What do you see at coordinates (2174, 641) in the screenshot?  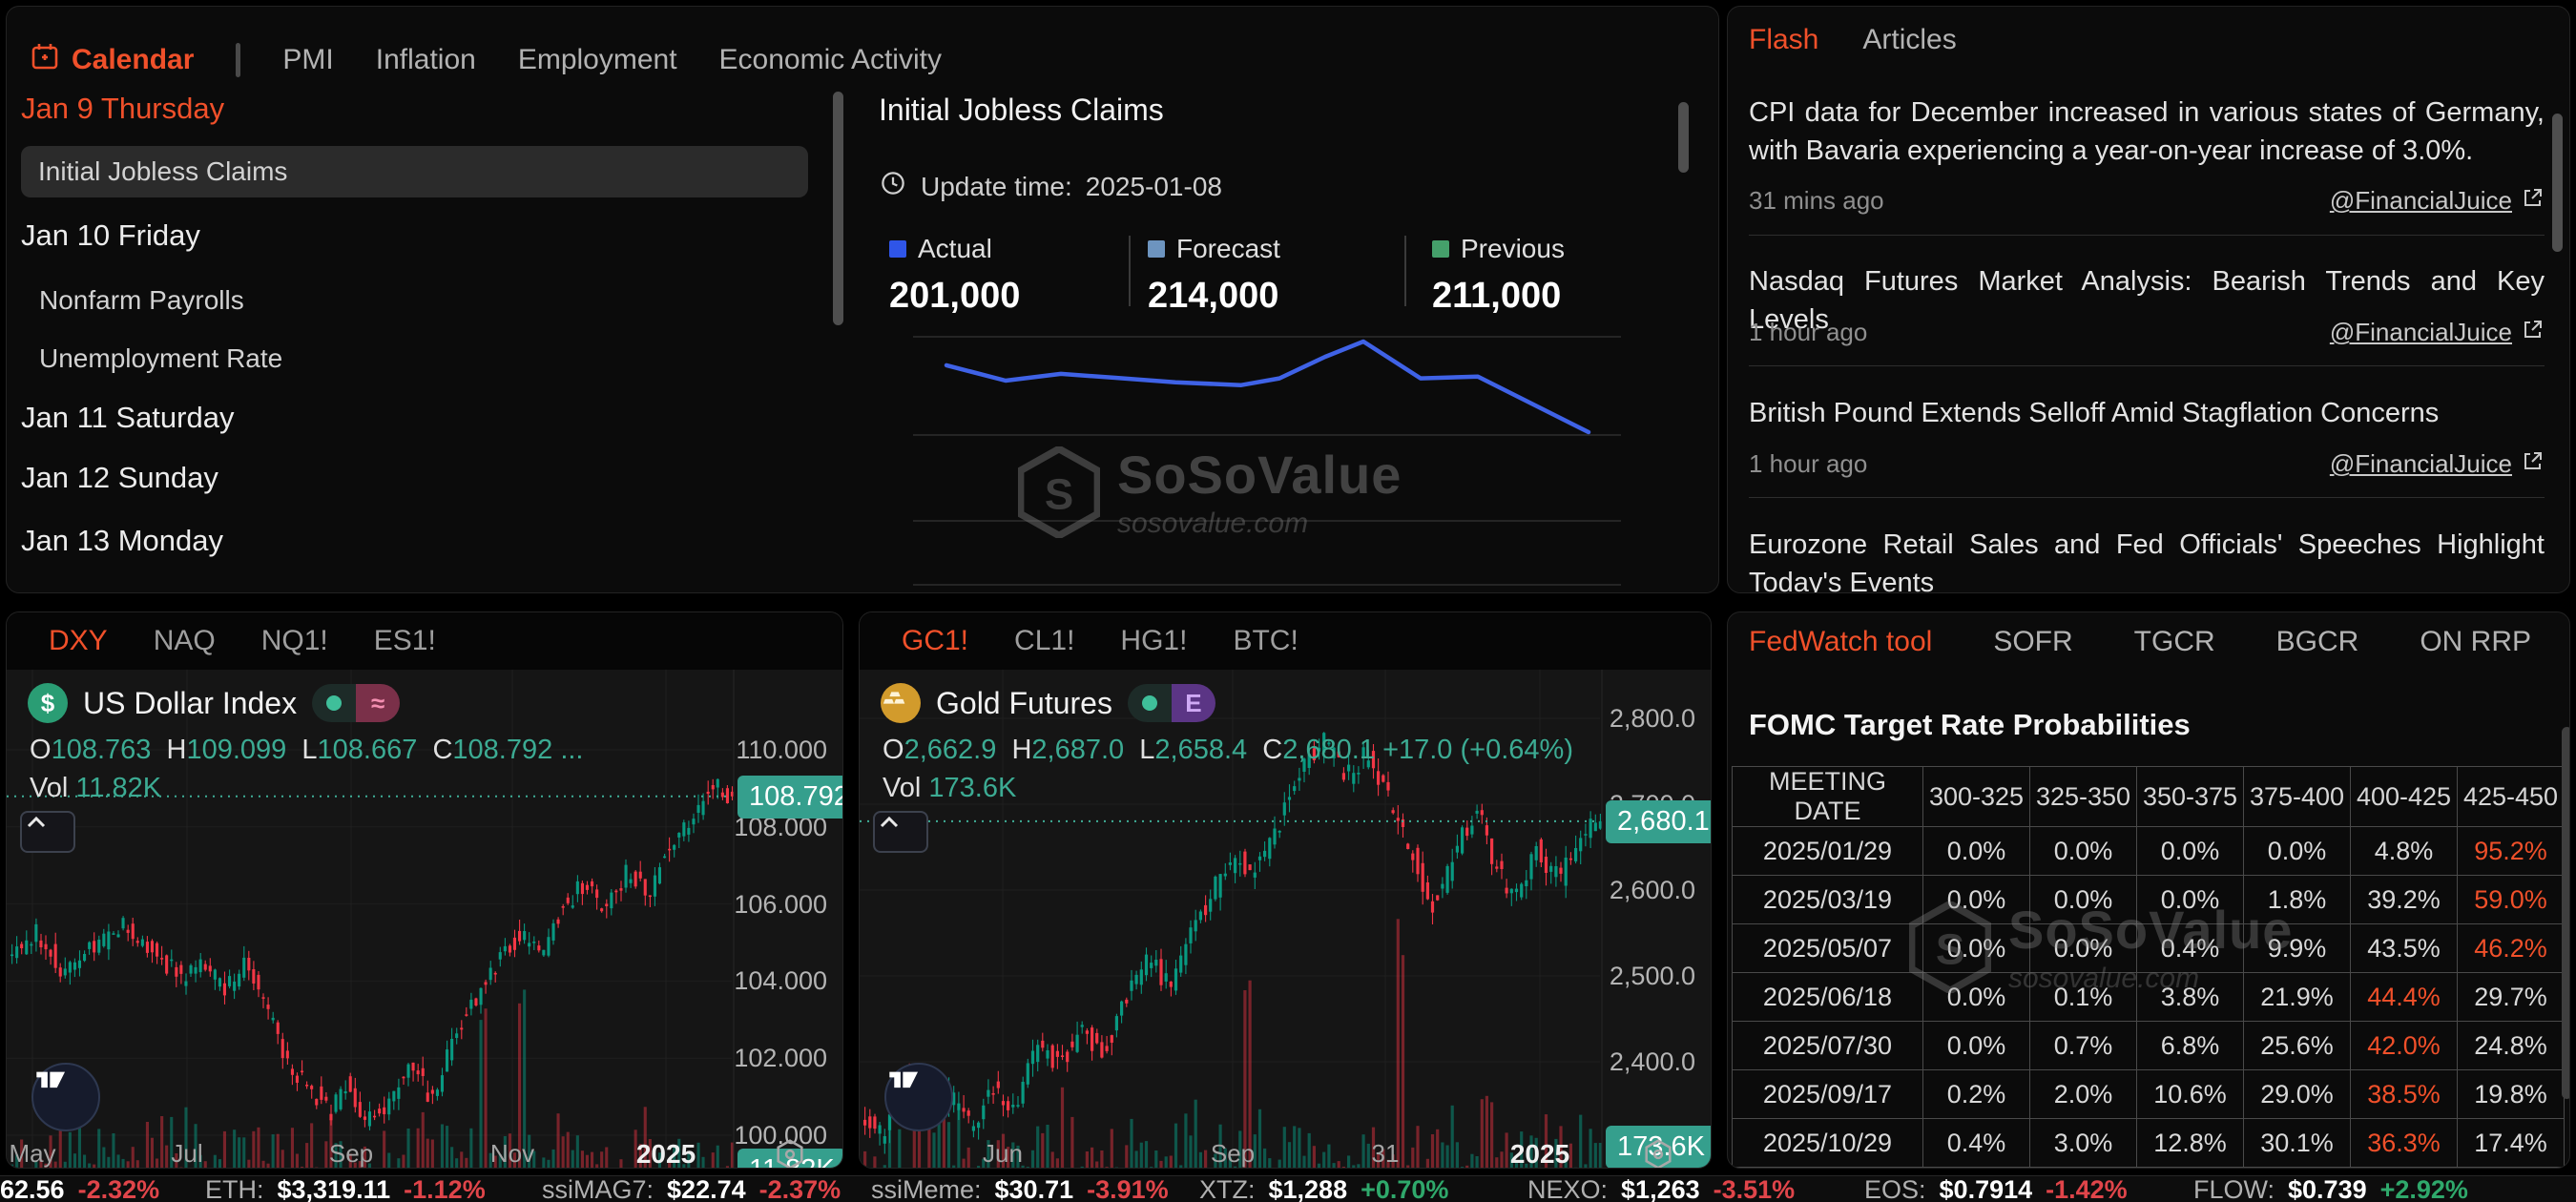 I see `tab-tgcr: TGCR` at bounding box center [2174, 641].